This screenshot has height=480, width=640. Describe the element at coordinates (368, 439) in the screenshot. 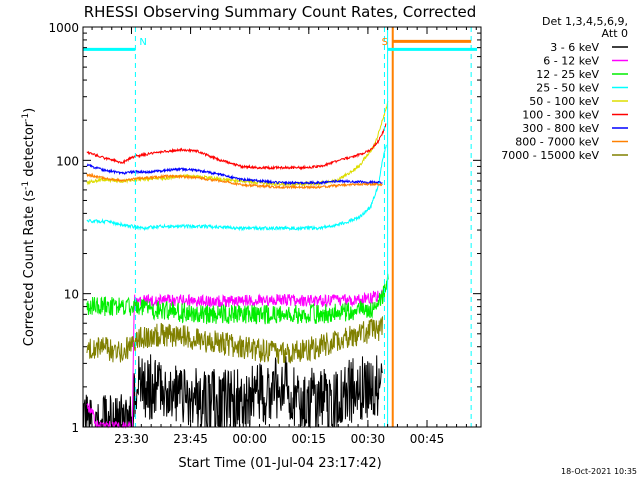

I see `x-tick-label: 00:30` at that location.